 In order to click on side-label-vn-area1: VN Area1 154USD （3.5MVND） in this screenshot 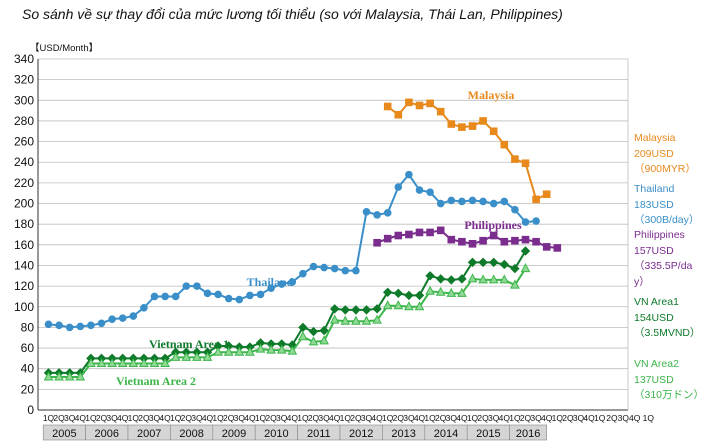, I will do `click(667, 317)`.